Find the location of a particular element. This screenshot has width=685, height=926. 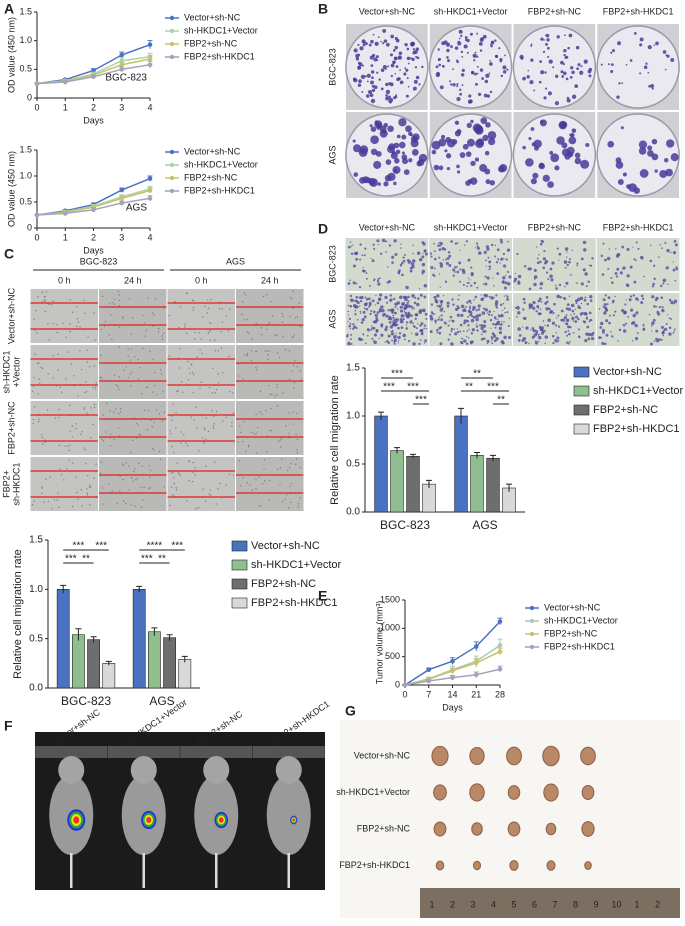

axes is located at coordinates (93, 55).